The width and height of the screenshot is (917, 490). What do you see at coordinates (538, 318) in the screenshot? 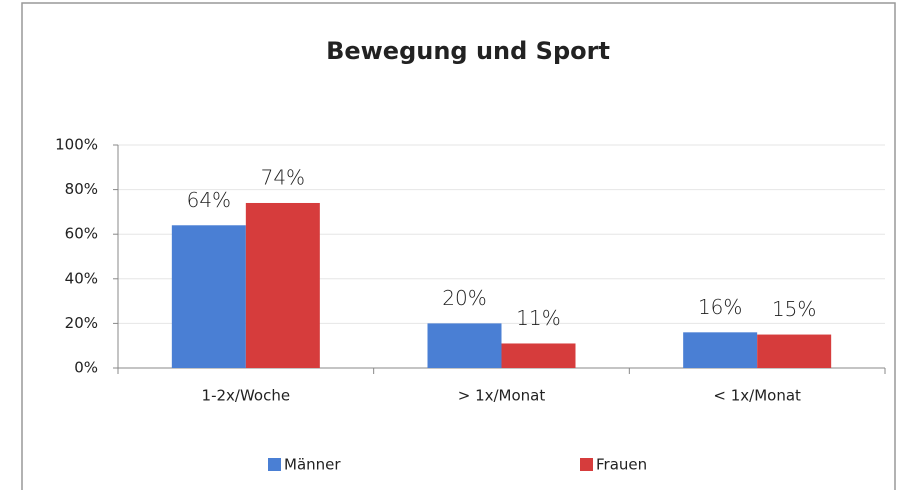
I see `value-label: 11%` at bounding box center [538, 318].